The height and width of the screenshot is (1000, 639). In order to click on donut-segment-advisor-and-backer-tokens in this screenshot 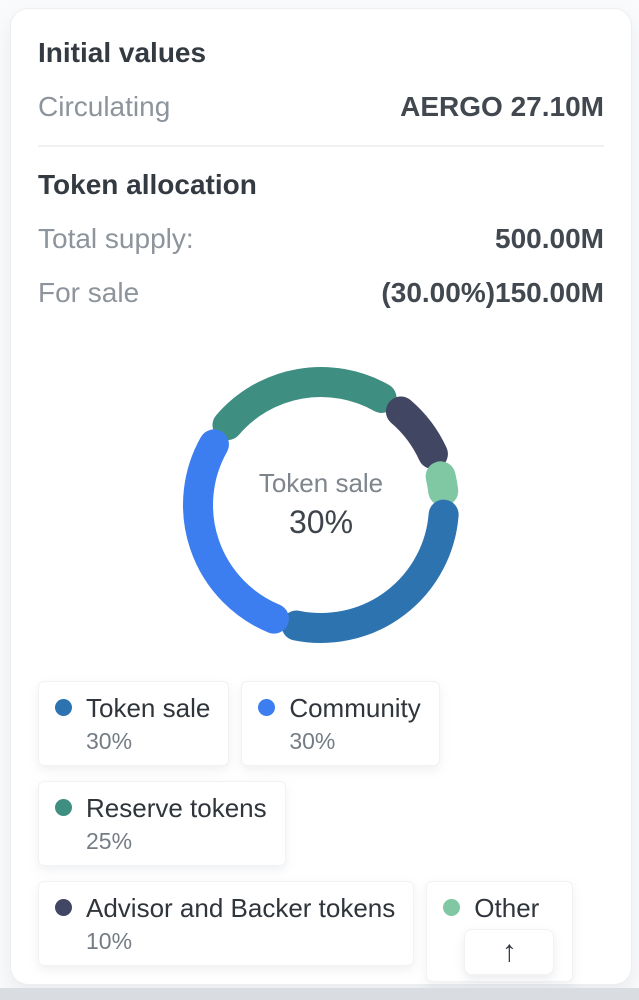, I will do `click(416, 432)`.